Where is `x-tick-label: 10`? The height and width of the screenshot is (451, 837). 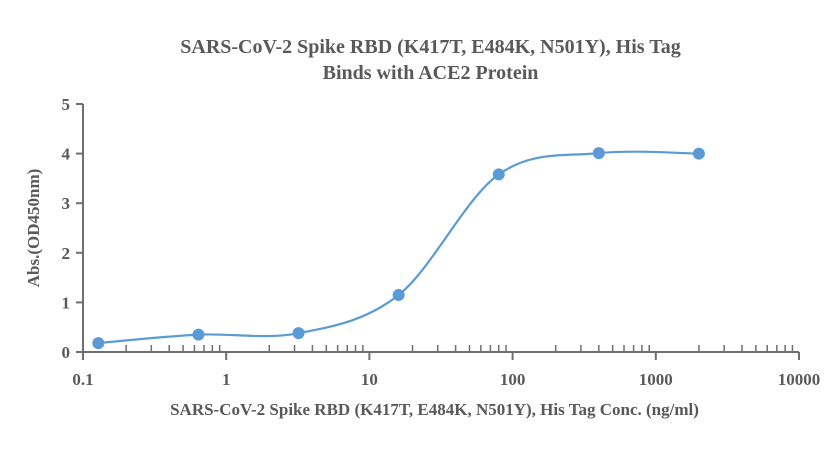 x-tick-label: 10 is located at coordinates (369, 379).